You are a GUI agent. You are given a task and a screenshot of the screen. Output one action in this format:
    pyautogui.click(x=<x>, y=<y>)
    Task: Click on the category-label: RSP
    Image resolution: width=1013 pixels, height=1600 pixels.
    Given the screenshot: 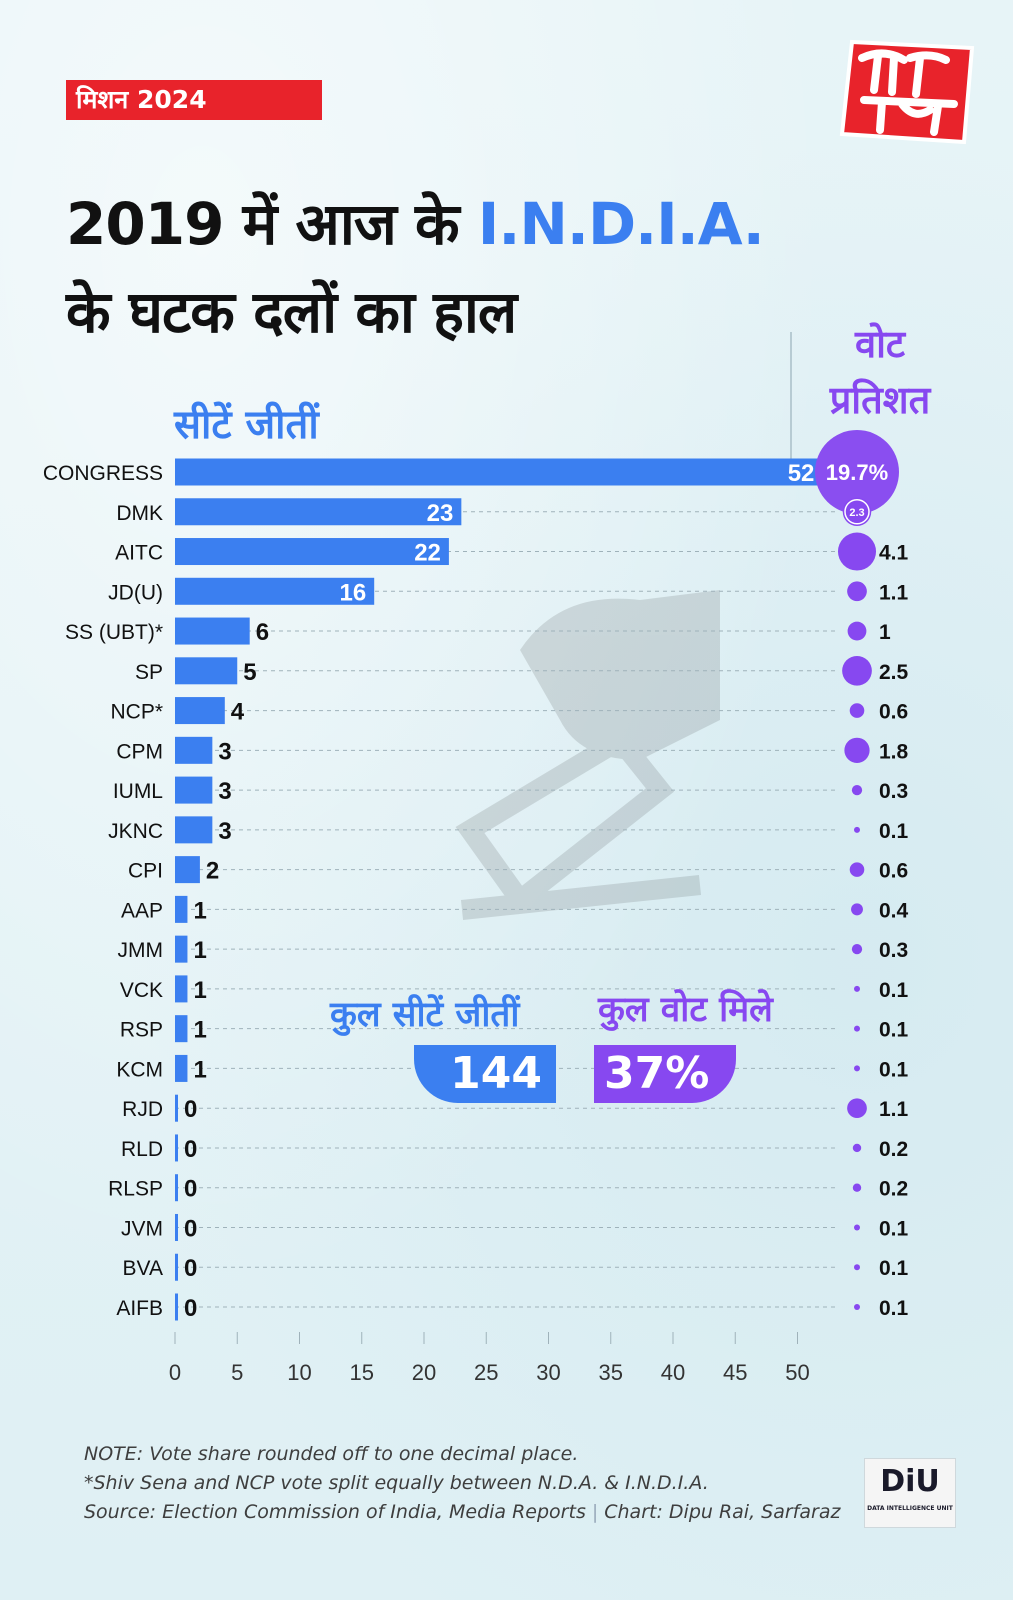 What is the action you would take?
    pyautogui.click(x=141, y=1030)
    